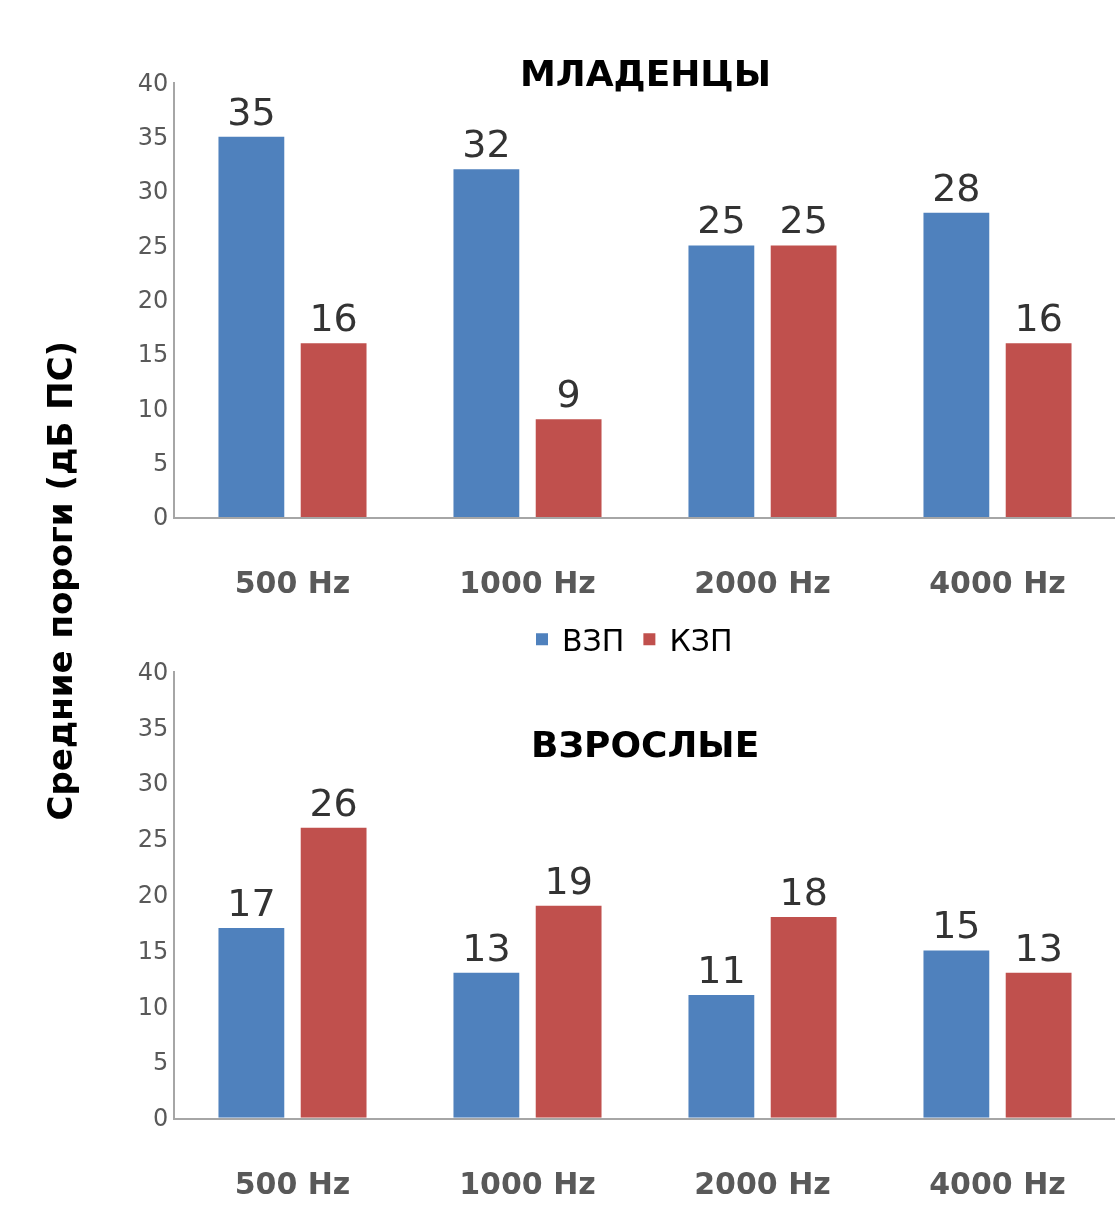  What do you see at coordinates (251, 111) in the screenshot?
I see `data-label: 35` at bounding box center [251, 111].